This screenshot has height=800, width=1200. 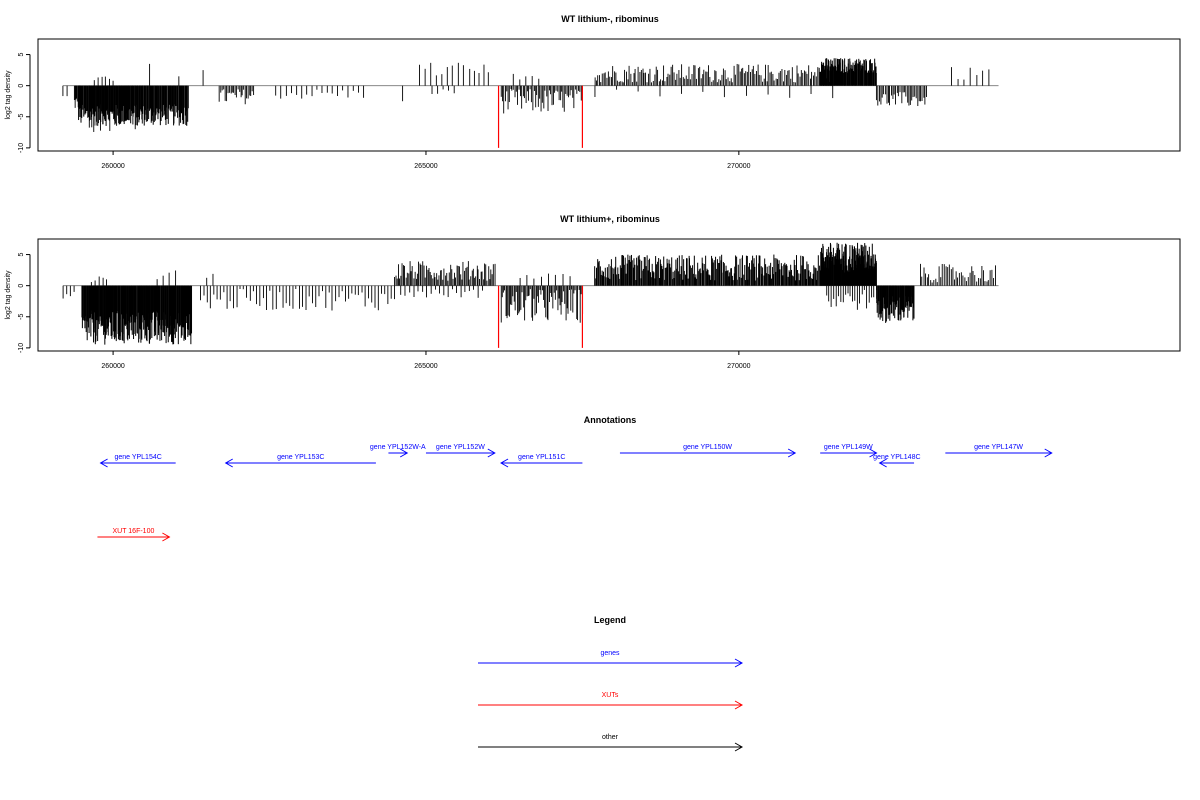 I want to click on legend: Legend genes XUTs other, so click(x=611, y=683).